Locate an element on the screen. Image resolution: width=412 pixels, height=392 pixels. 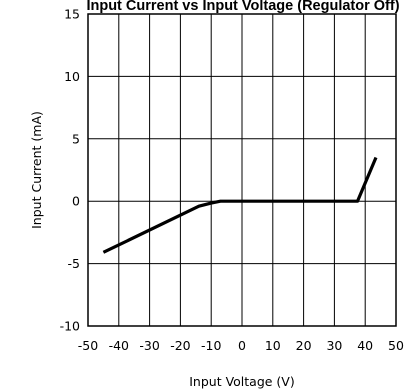
y-tick-labels: 15 10 5 0 -5 -10 is located at coordinates (70, 170).